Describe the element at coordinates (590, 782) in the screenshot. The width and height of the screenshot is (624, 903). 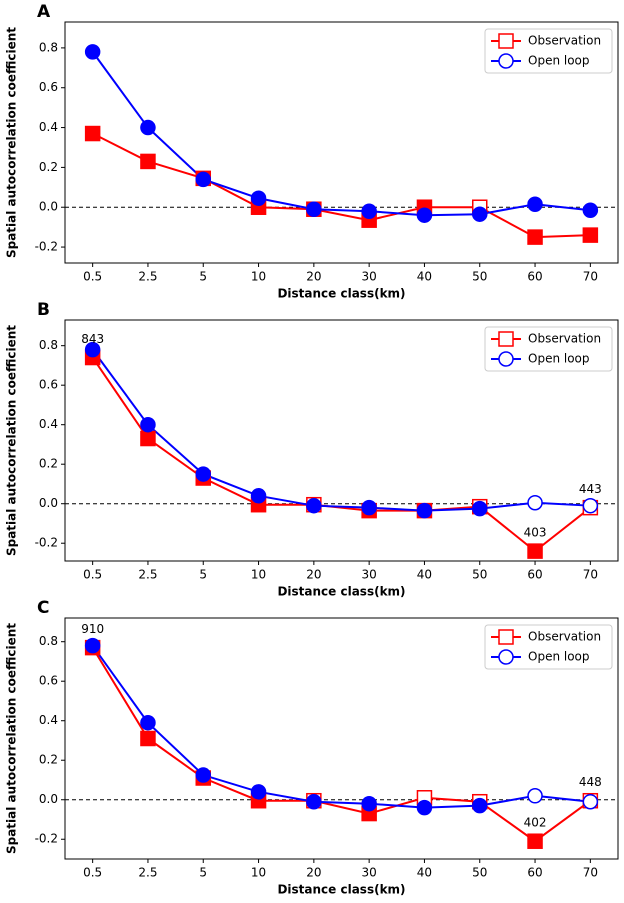
I see `annotation: 448` at that location.